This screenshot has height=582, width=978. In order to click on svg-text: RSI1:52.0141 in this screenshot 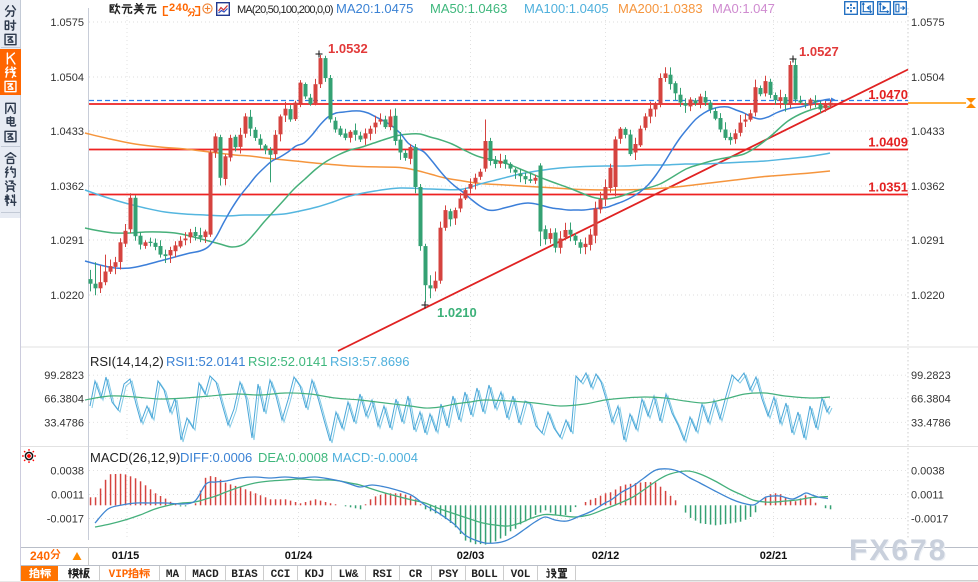, I will do `click(206, 361)`.